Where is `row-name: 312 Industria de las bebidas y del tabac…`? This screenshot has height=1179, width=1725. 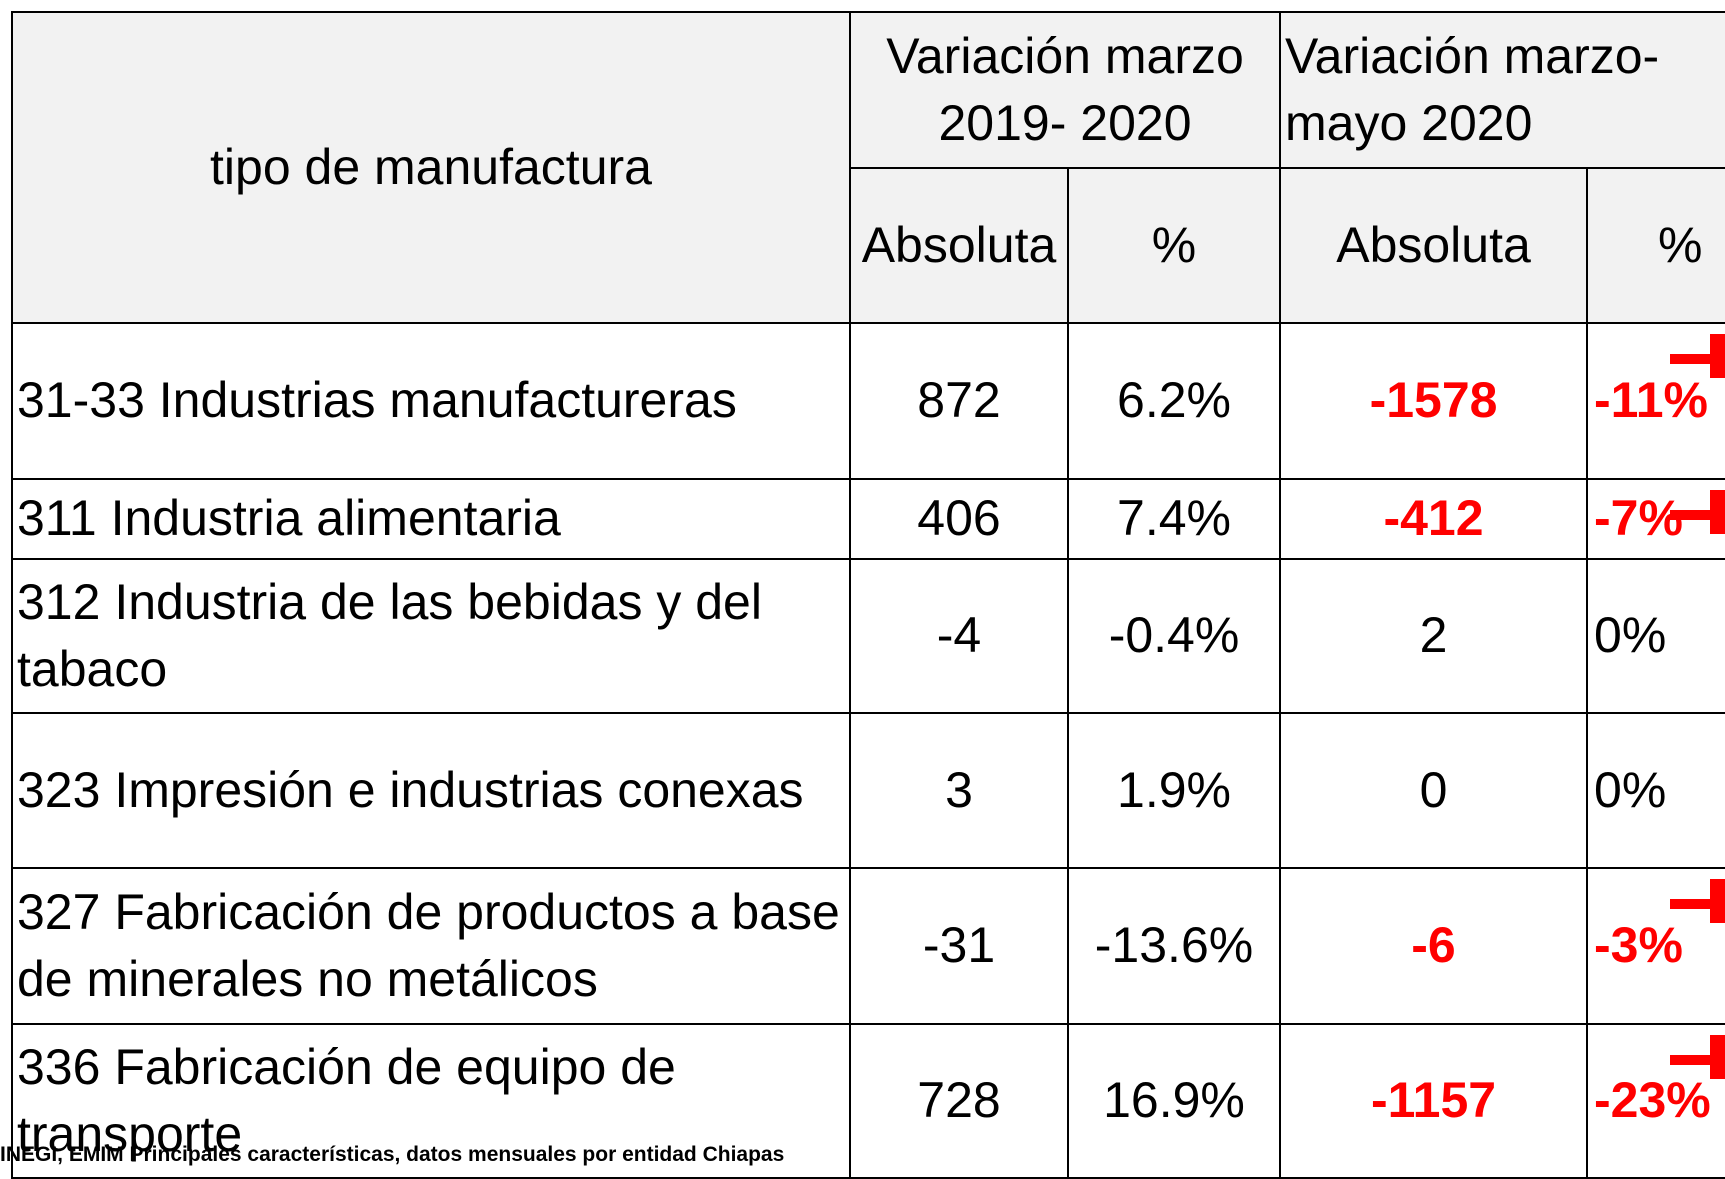 row-name: 312 Industria de las bebidas y del tabac… is located at coordinates (431, 636).